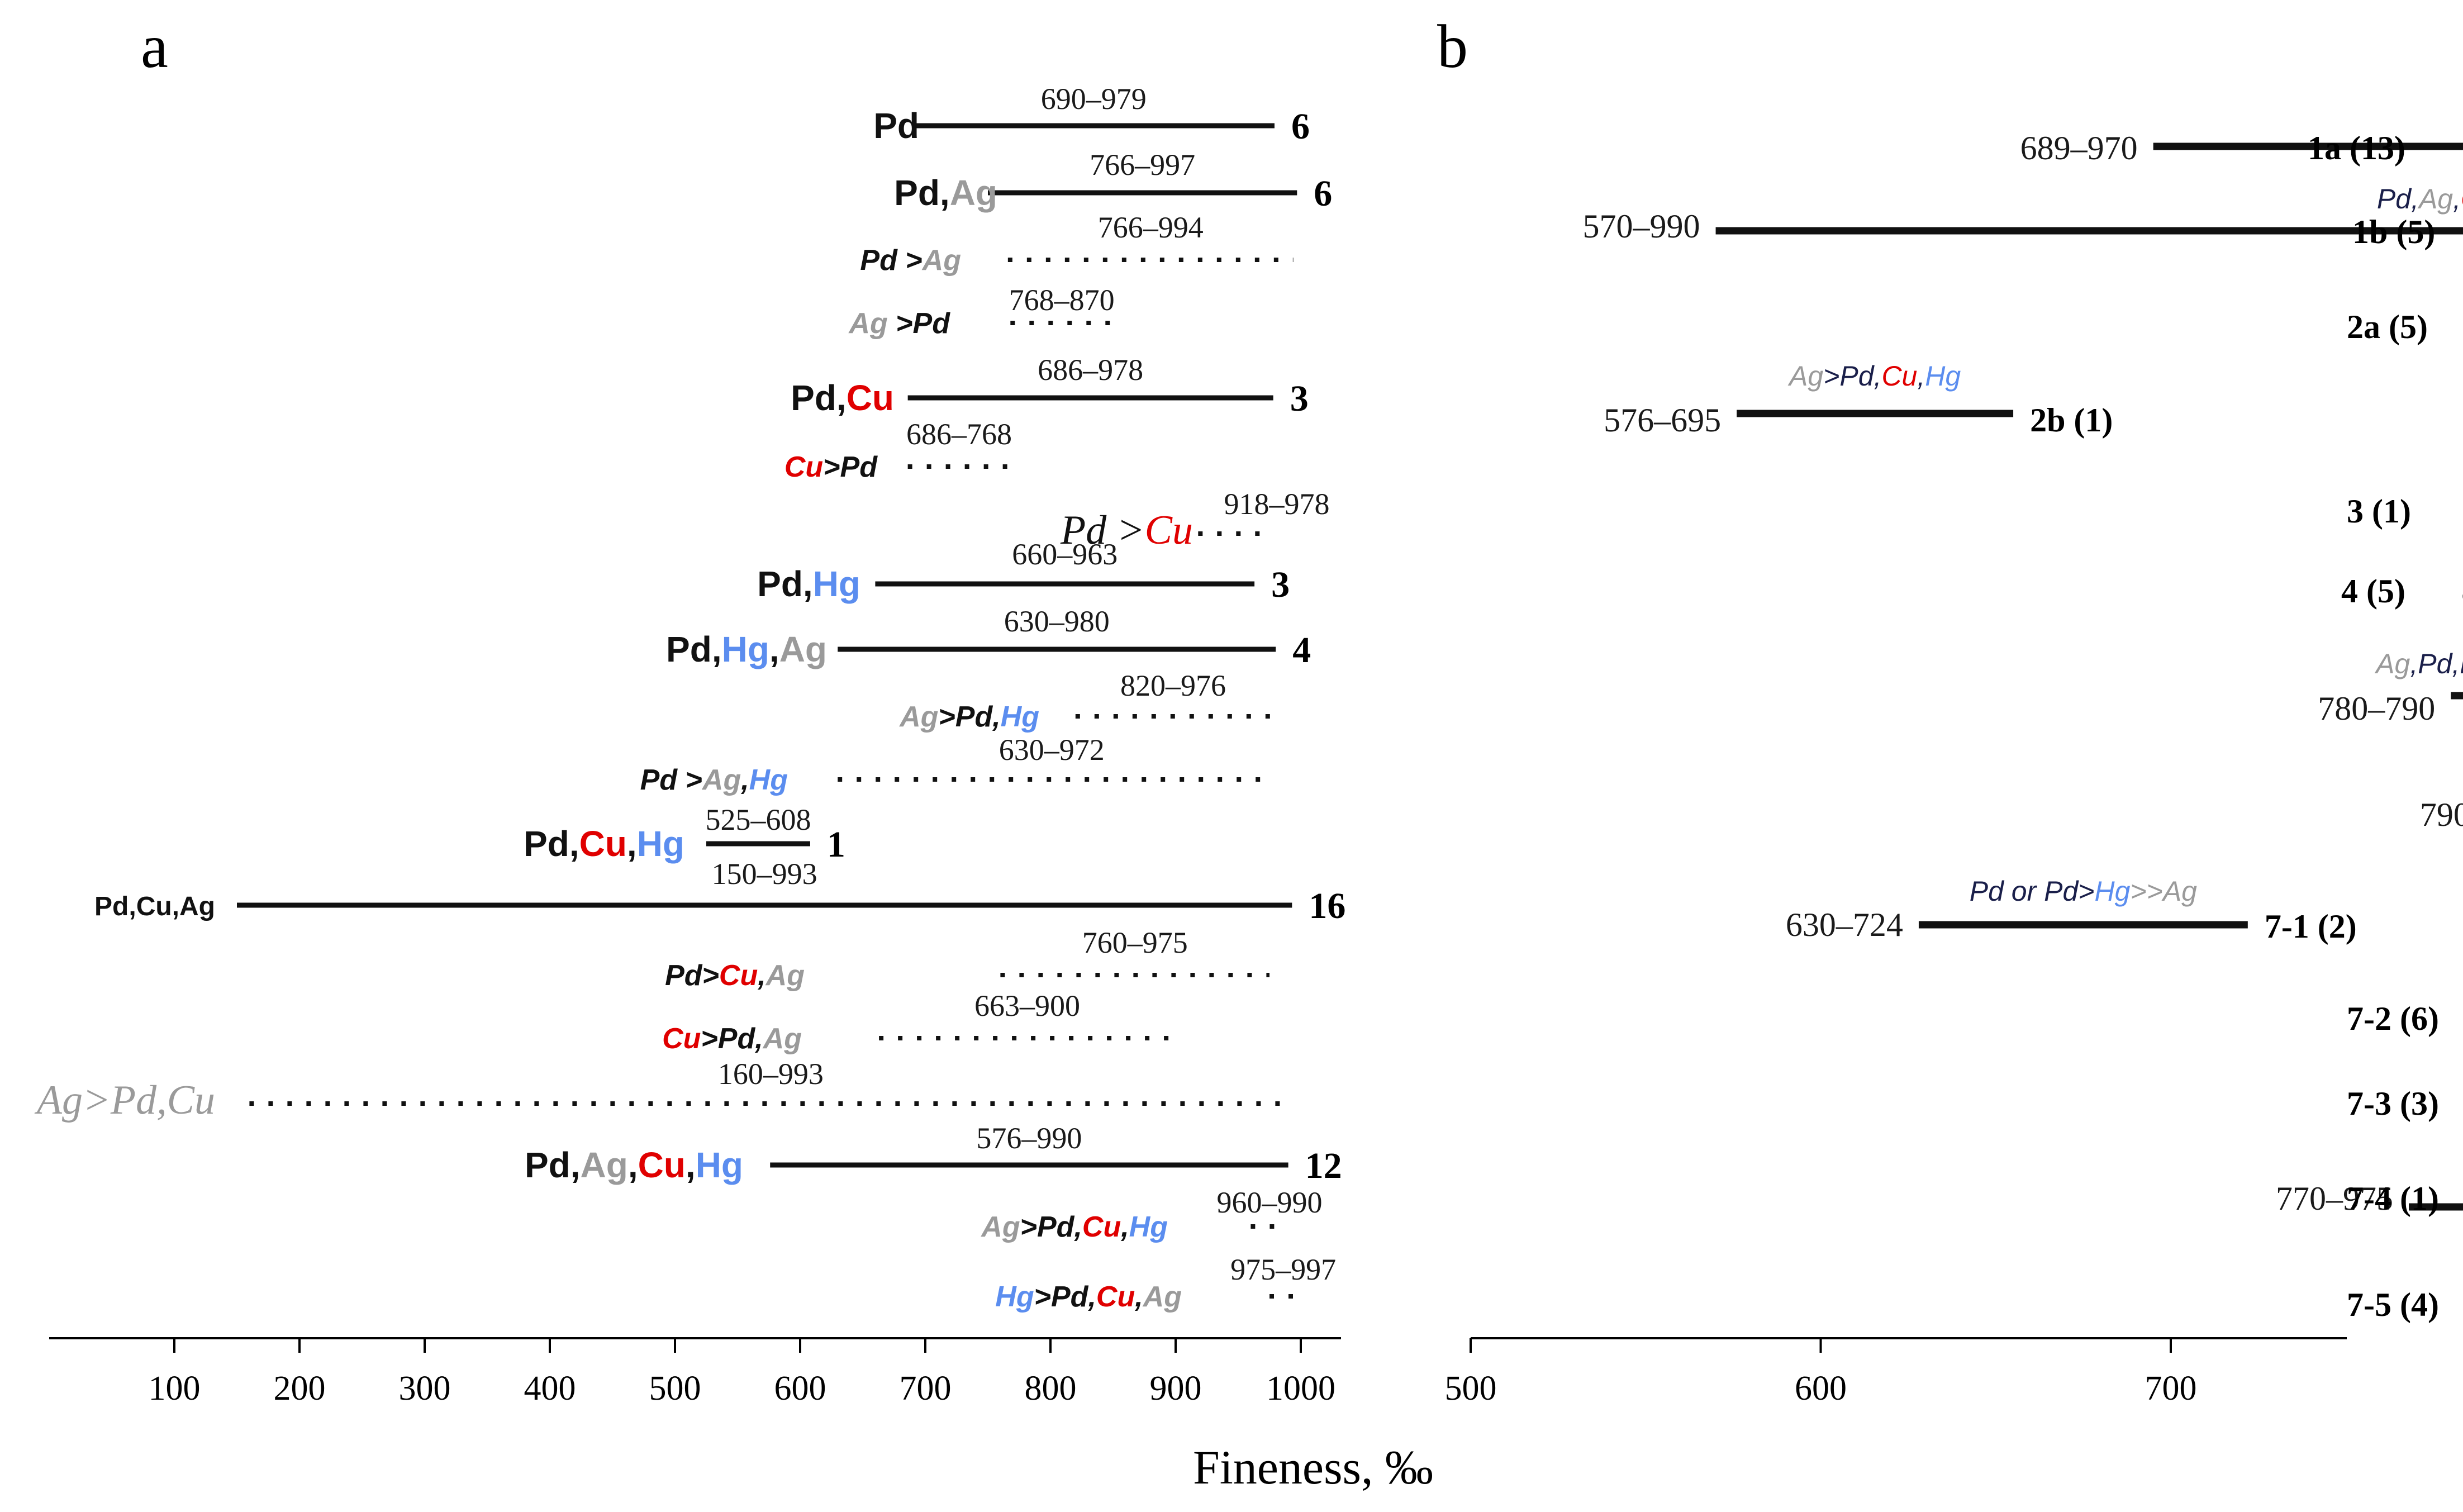 The height and width of the screenshot is (1512, 2463). I want to click on range-label: 630–724, so click(1844, 924).